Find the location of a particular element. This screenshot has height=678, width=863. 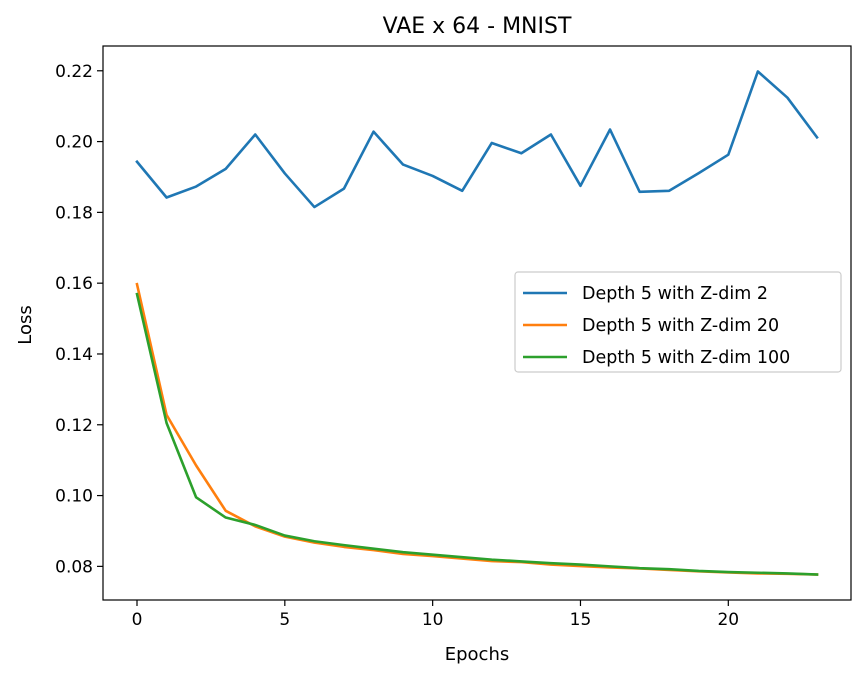

y-tick-label: 0.22 is located at coordinates (74, 72).